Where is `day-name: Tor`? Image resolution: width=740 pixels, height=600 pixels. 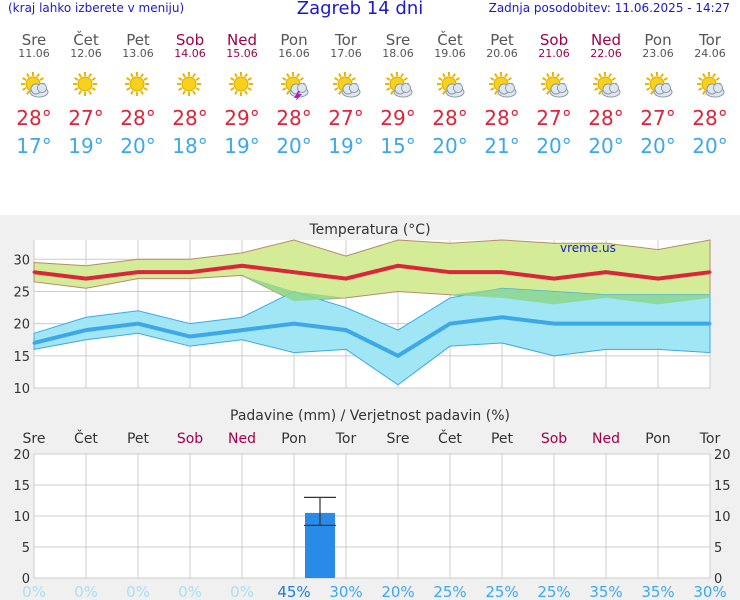
day-name: Tor is located at coordinates (710, 40).